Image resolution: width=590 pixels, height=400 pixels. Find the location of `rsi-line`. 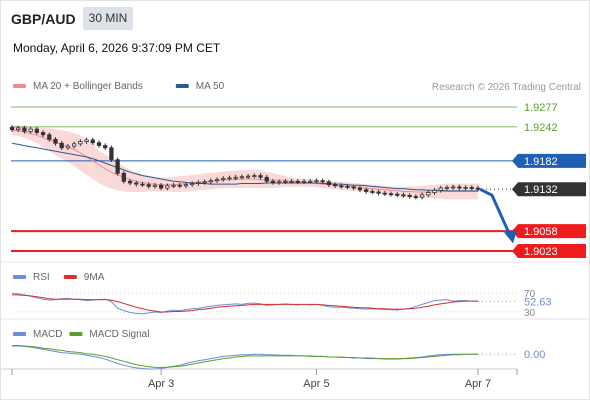

rsi-line is located at coordinates (245, 304).